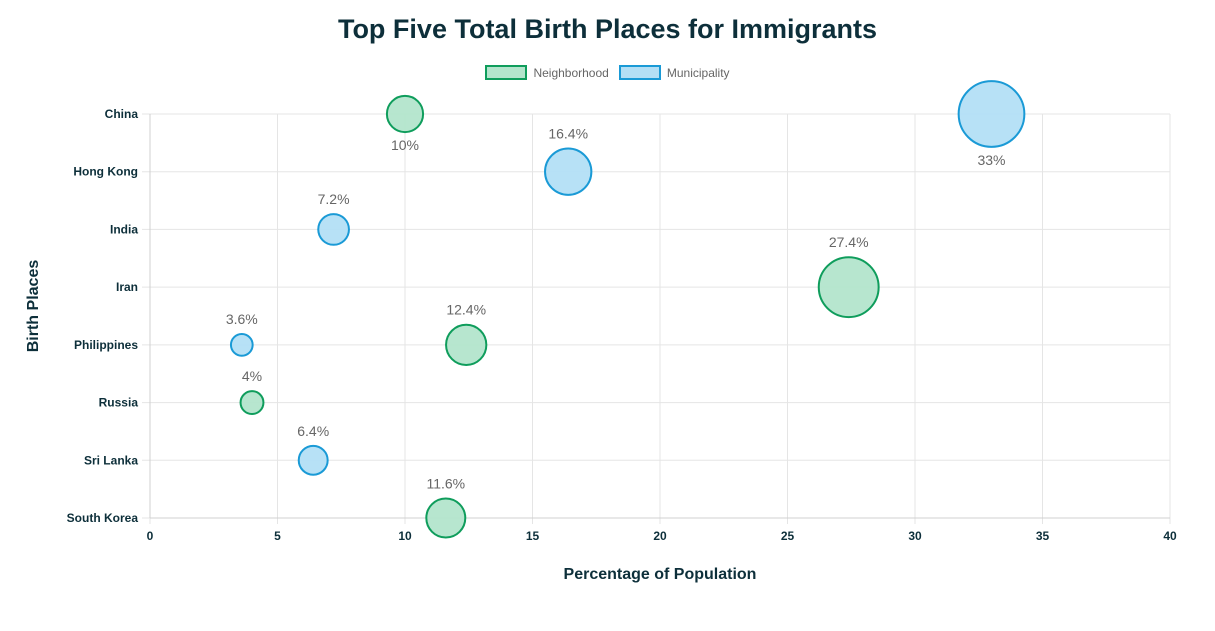 Image resolution: width=1215 pixels, height=631 pixels. What do you see at coordinates (660, 574) in the screenshot?
I see `x-axis-title: Percentage of Population` at bounding box center [660, 574].